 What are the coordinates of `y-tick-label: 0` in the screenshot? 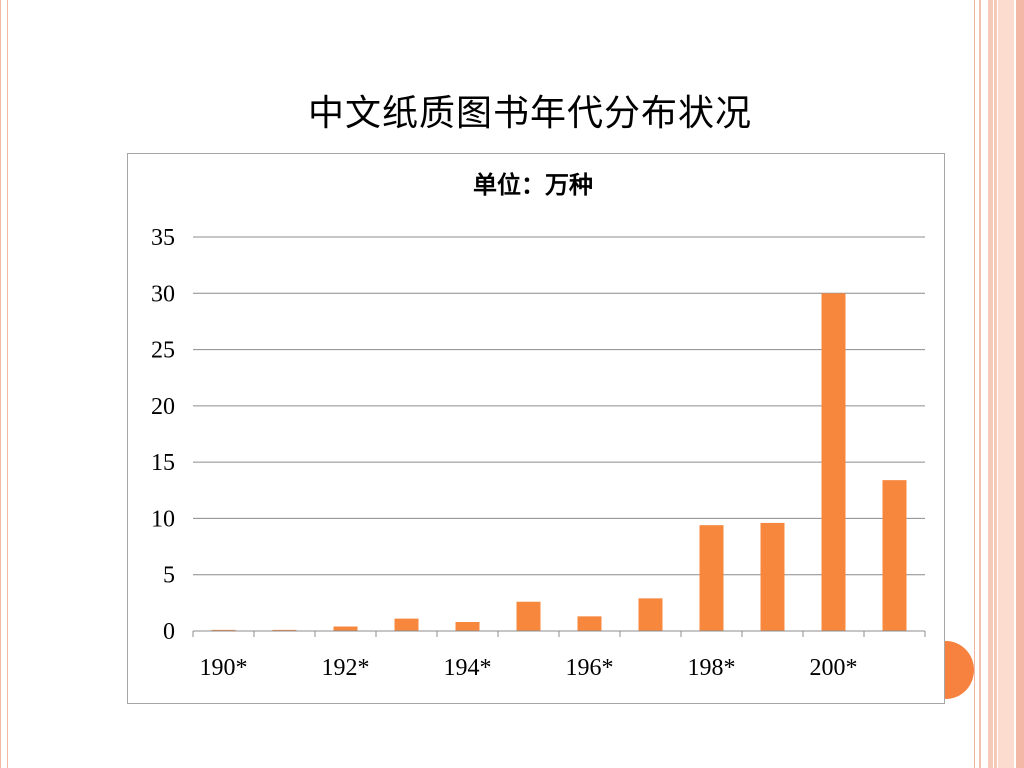 It's located at (169, 632).